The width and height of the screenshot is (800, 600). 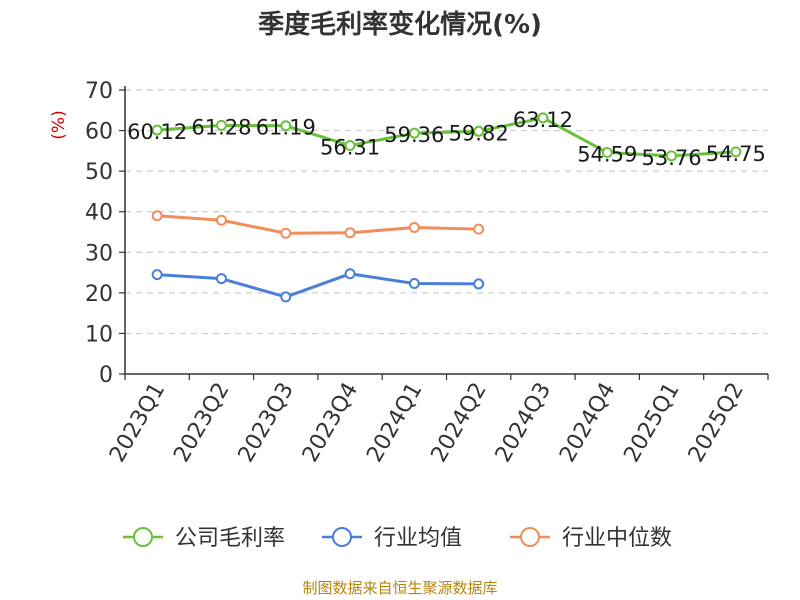 What do you see at coordinates (418, 538) in the screenshot?
I see `legend-label: 行业均值` at bounding box center [418, 538].